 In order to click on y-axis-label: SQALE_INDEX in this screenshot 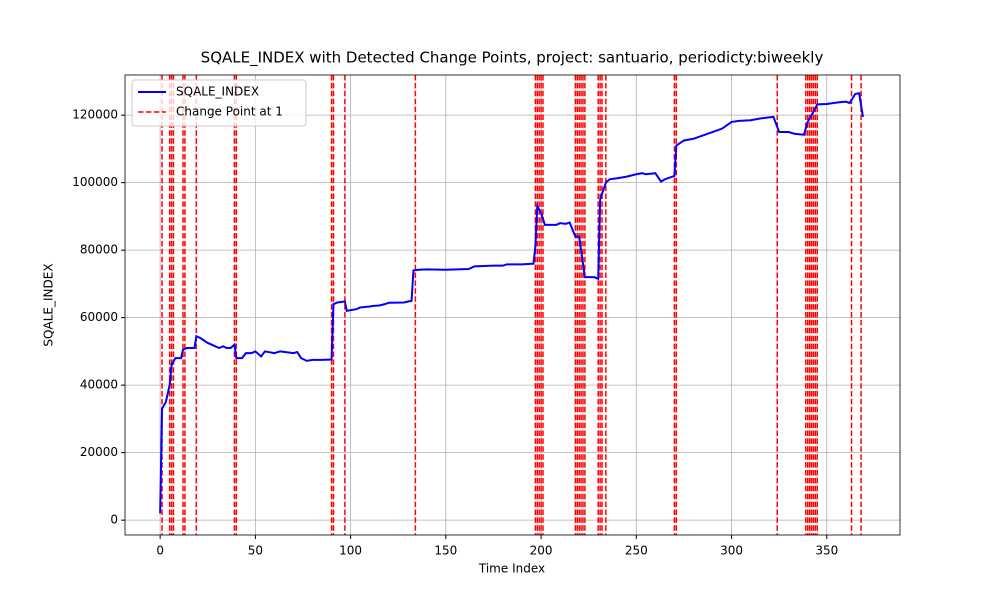, I will do `click(49, 304)`.